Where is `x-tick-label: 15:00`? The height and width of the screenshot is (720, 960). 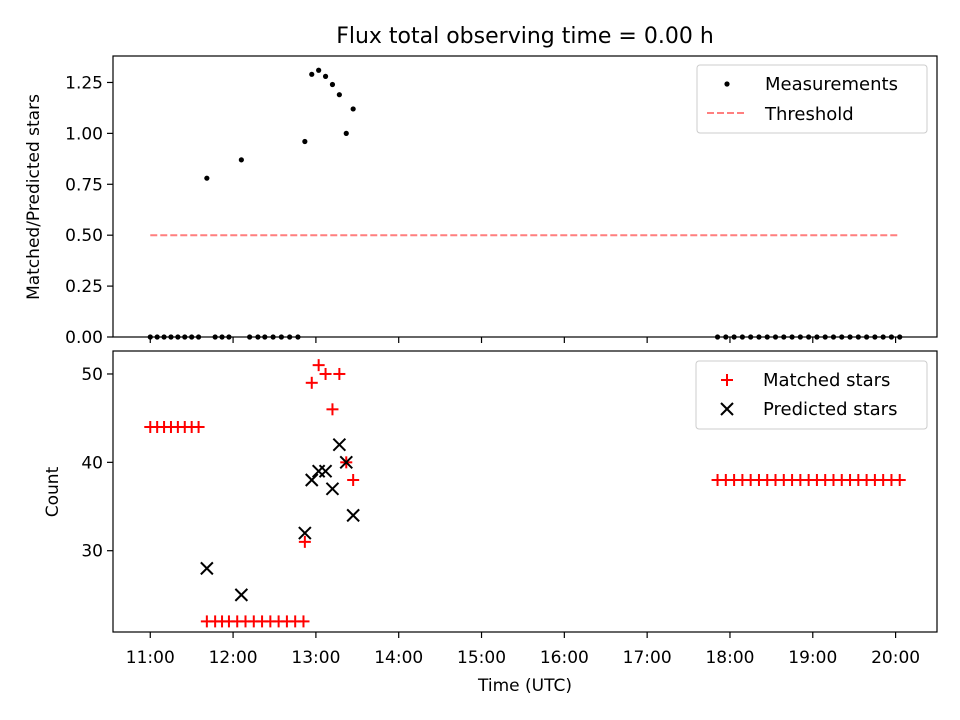
x-tick-label: 15:00 is located at coordinates (481, 658).